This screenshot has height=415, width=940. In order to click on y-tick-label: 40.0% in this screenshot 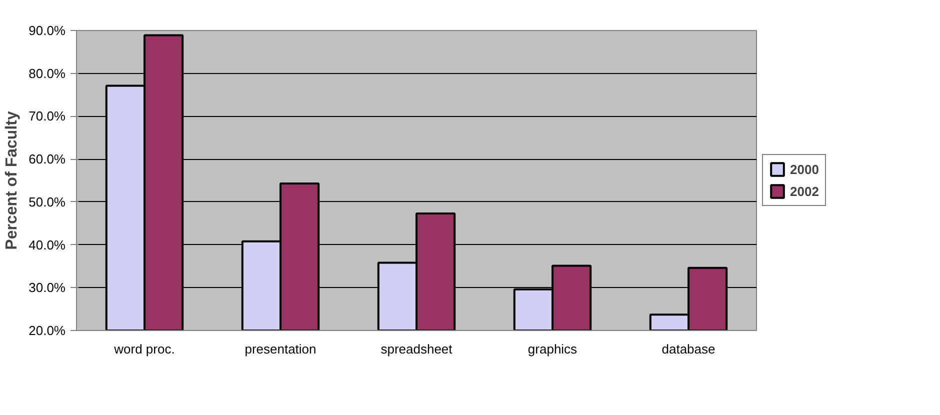, I will do `click(47, 244)`.